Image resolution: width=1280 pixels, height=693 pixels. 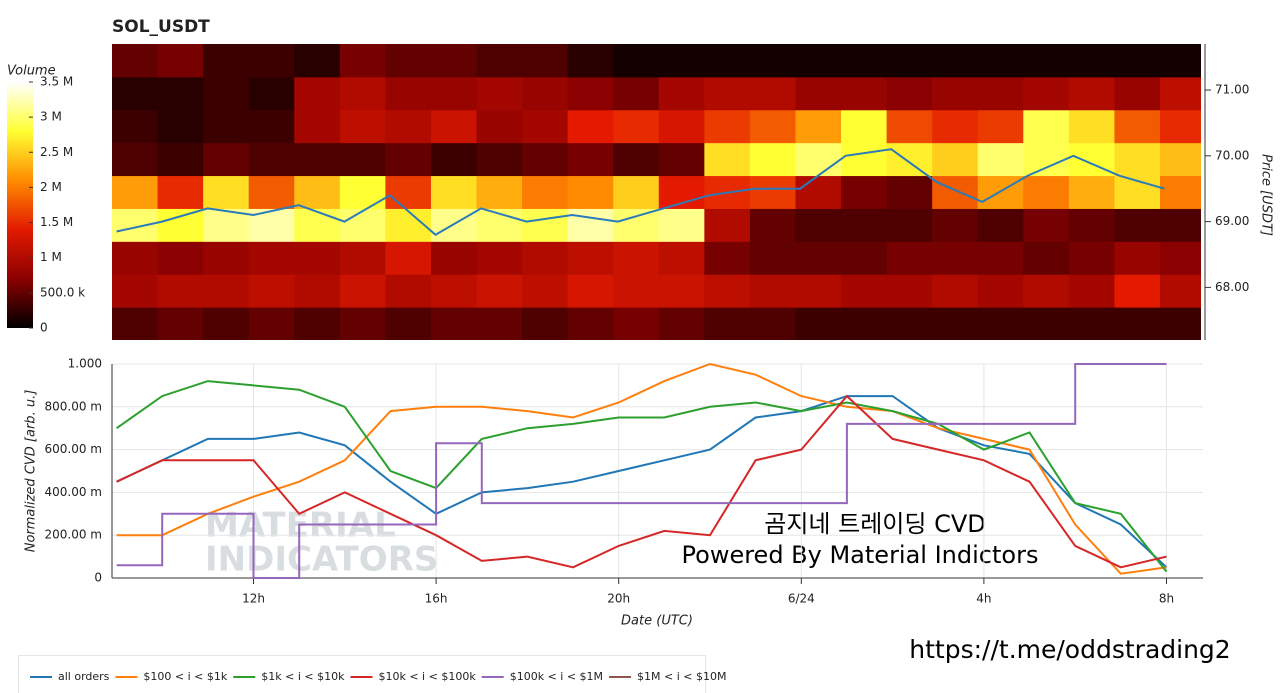 I want to click on x-tick-label: 20h, so click(x=618, y=599).